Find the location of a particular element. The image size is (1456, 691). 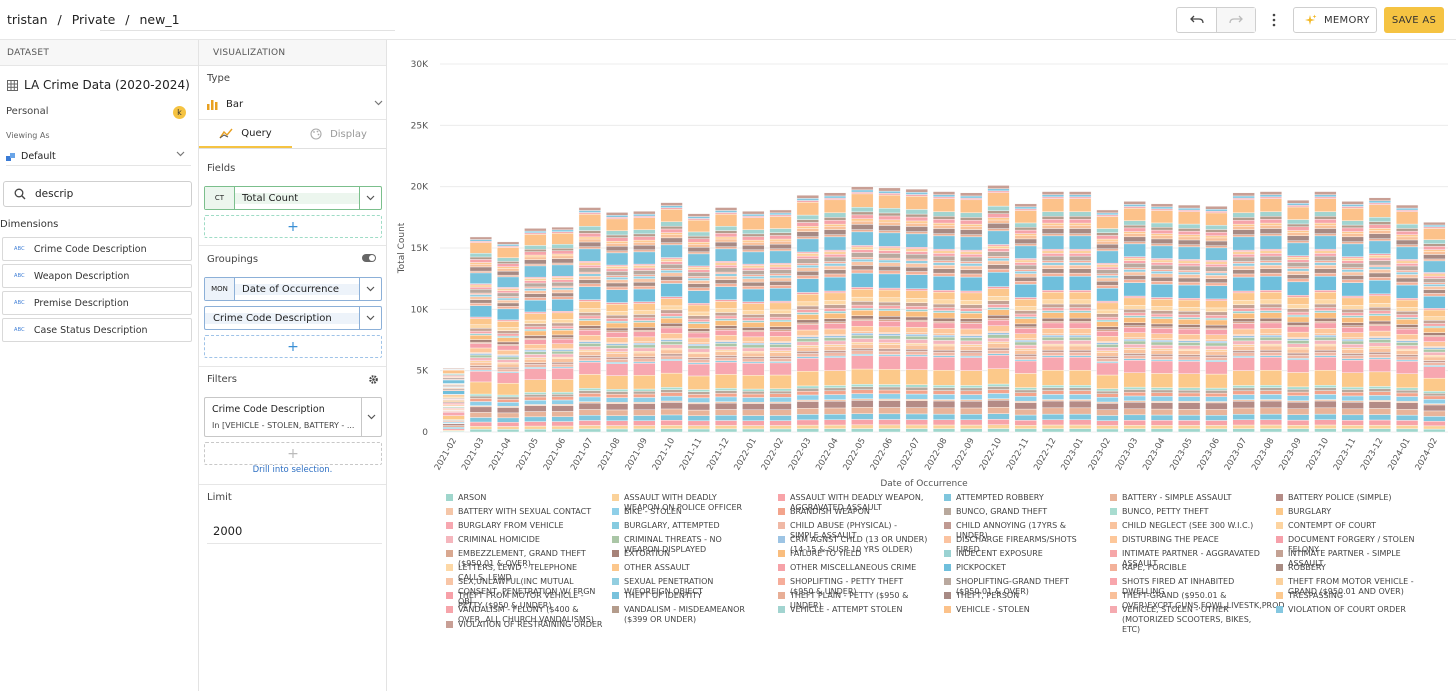

chart-type-select: Bar is located at coordinates (296, 104).